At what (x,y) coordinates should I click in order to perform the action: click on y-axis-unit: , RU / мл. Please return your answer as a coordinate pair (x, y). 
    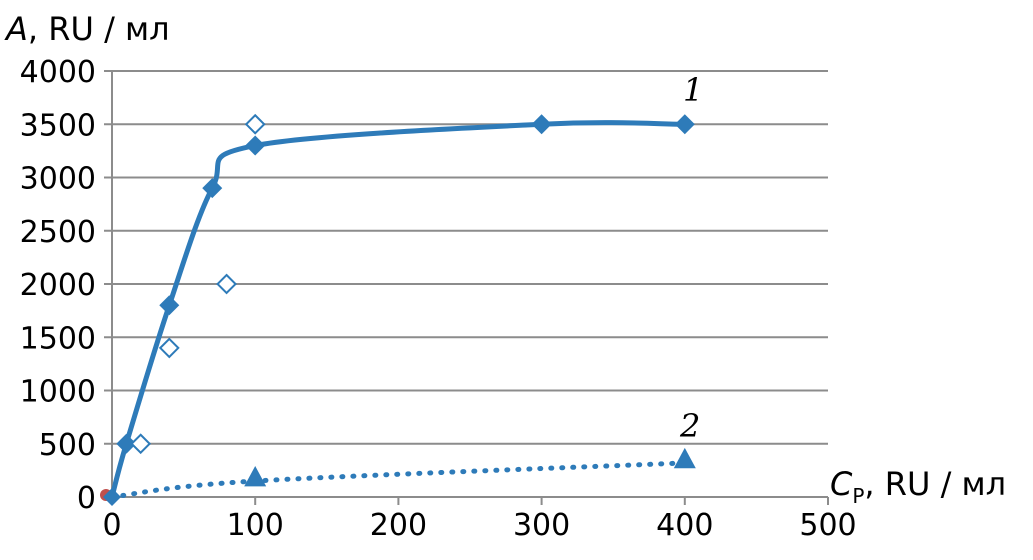
    Looking at the image, I should click on (99, 29).